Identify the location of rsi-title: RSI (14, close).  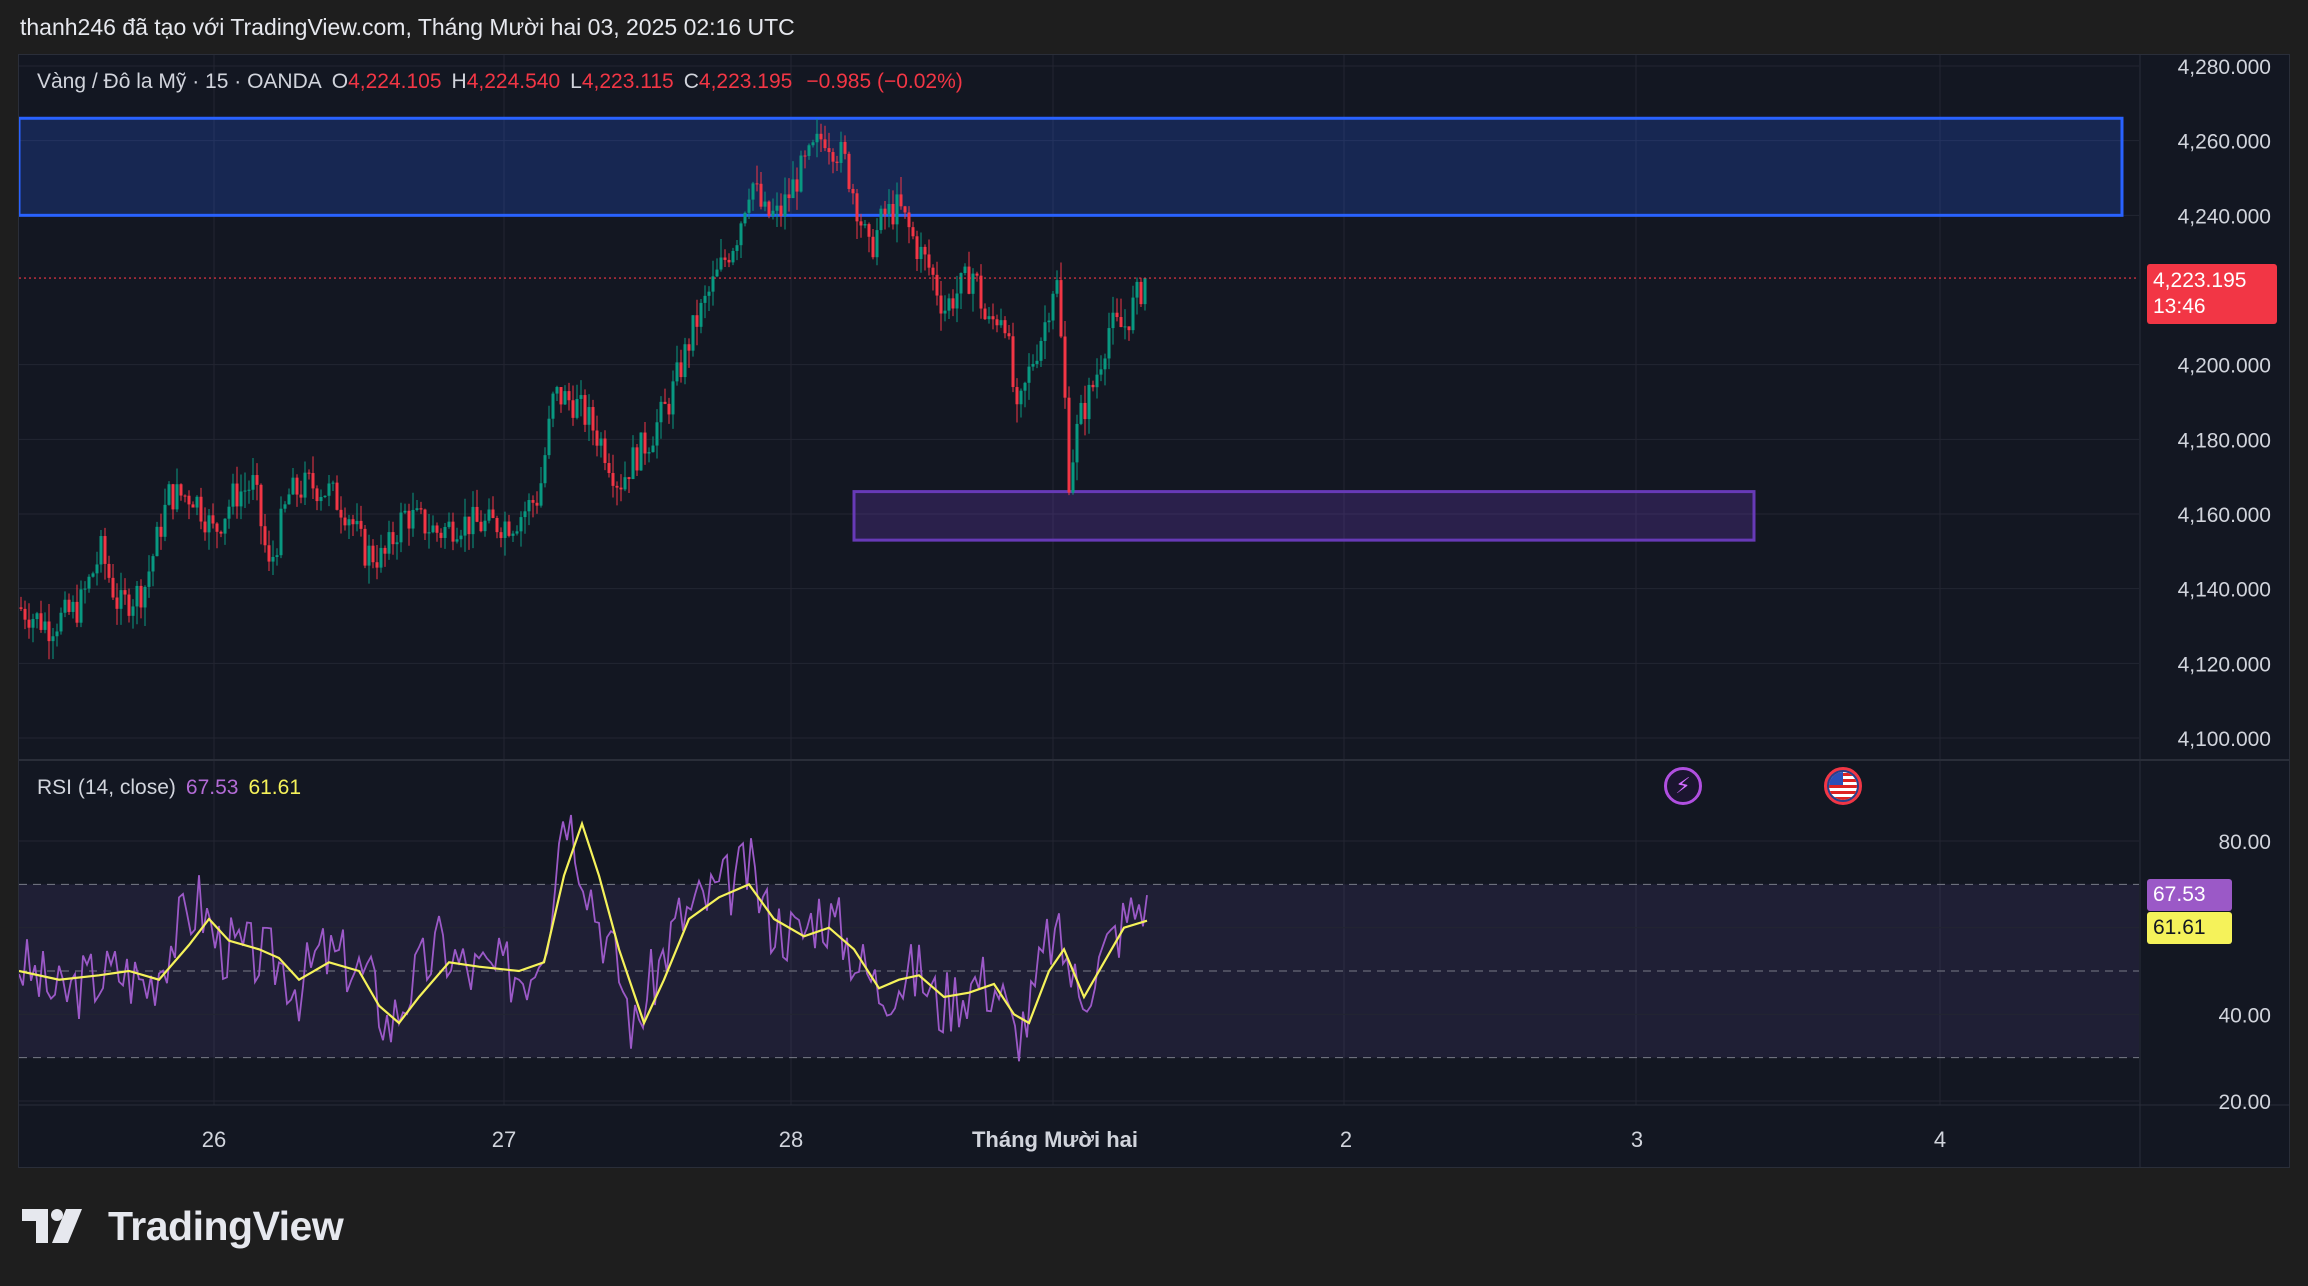
(106, 787).